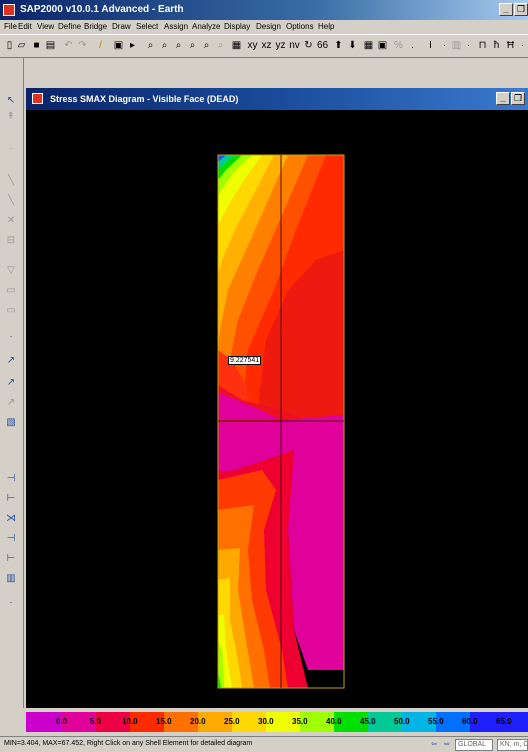  Describe the element at coordinates (178, 45) in the screenshot. I see `zoom-in-icon: ⌕` at that location.